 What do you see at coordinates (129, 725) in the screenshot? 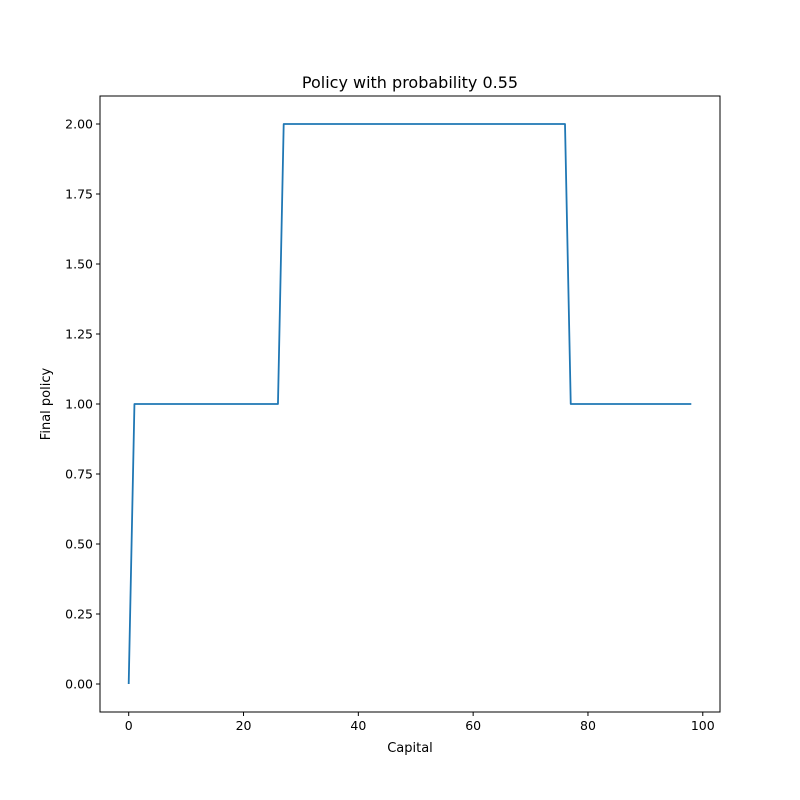
I see `x-tick-label: 0` at bounding box center [129, 725].